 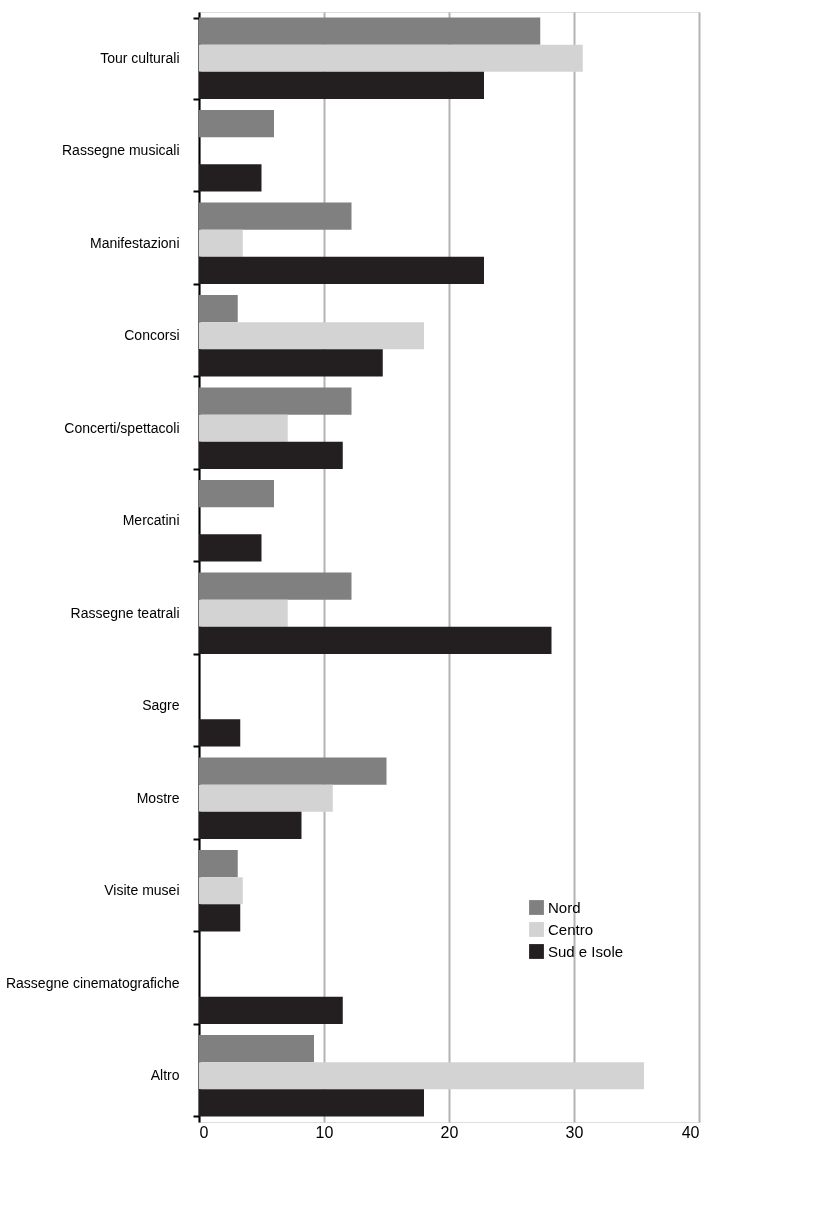 I want to click on x-tick-label: 40, so click(x=690, y=1132).